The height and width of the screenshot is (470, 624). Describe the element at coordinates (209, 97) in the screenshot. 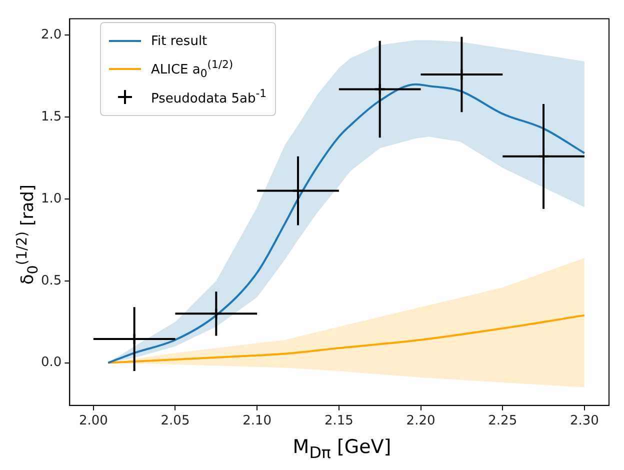

I see `legend-label: Pseudodata 5ab$^{-1}$` at that location.